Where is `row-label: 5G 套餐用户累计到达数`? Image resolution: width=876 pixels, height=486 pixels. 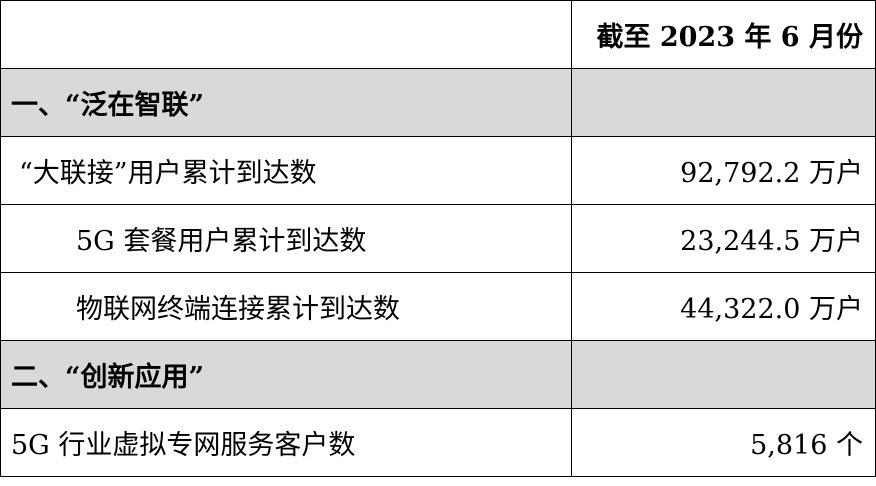 row-label: 5G 套餐用户累计到达数 is located at coordinates (286, 238).